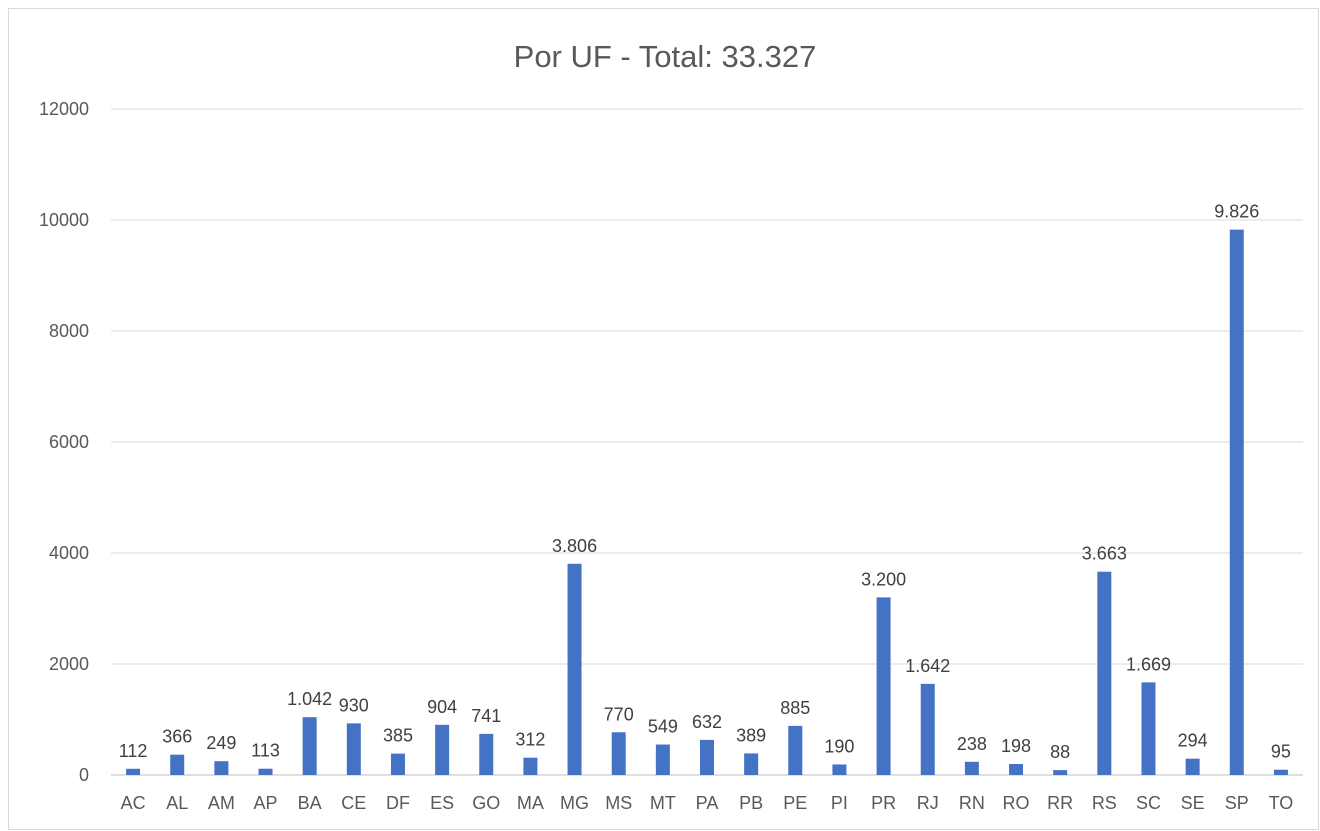 The width and height of the screenshot is (1320, 831). Describe the element at coordinates (177, 803) in the screenshot. I see `x-tick-label-al: AL` at that location.